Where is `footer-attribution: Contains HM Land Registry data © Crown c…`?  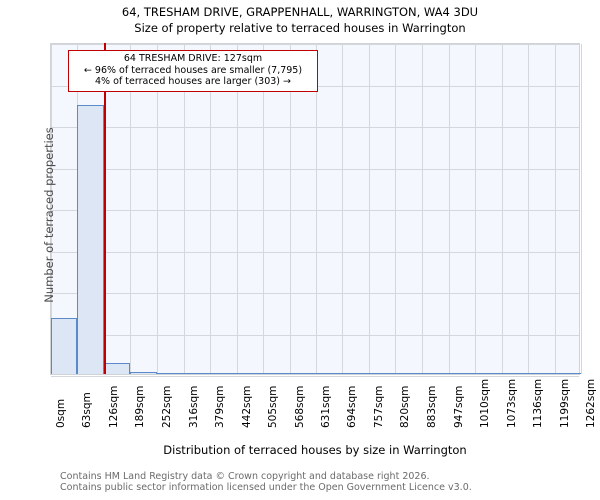
footer-attribution: Contains HM Land Registry data © Crown c… is located at coordinates (320, 482).